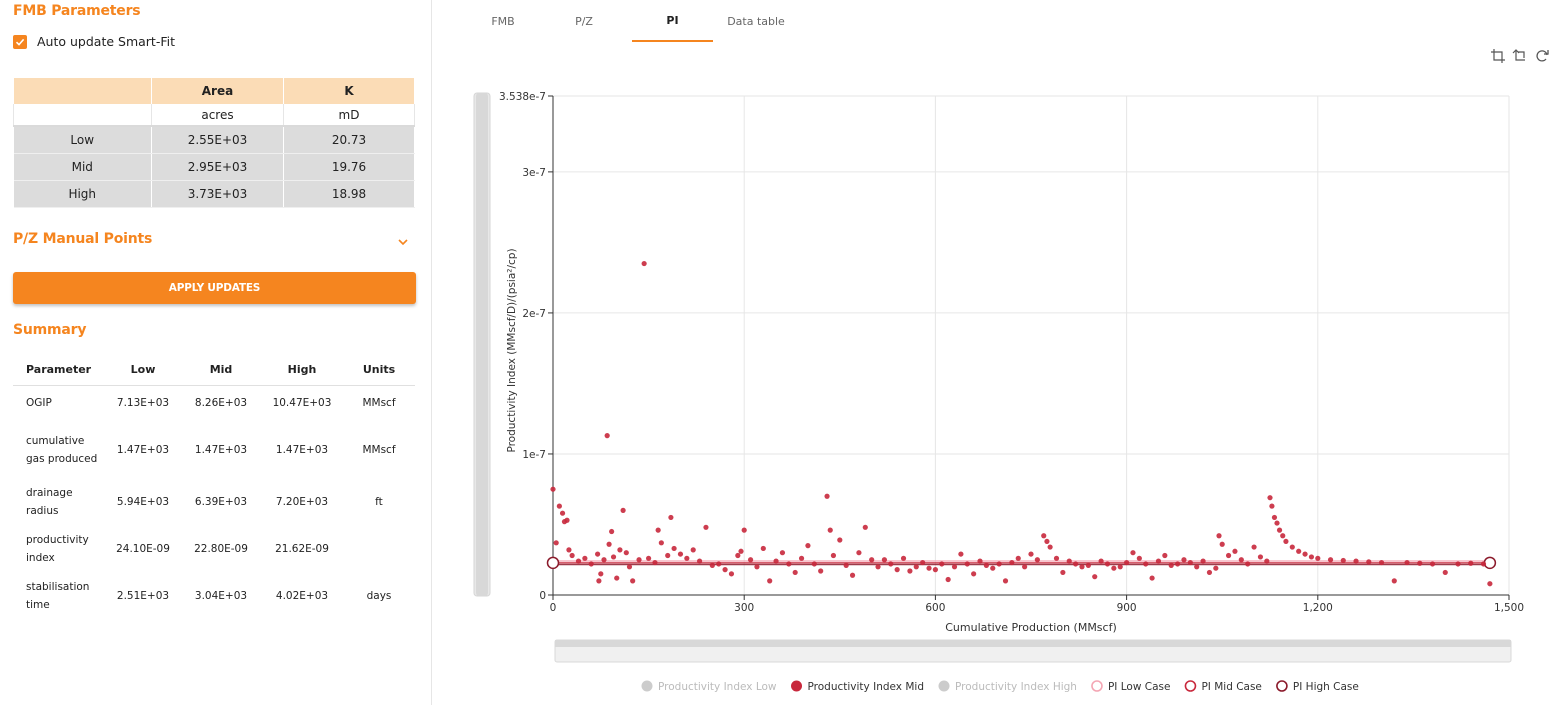  I want to click on k-cell: 19.76, so click(349, 167).